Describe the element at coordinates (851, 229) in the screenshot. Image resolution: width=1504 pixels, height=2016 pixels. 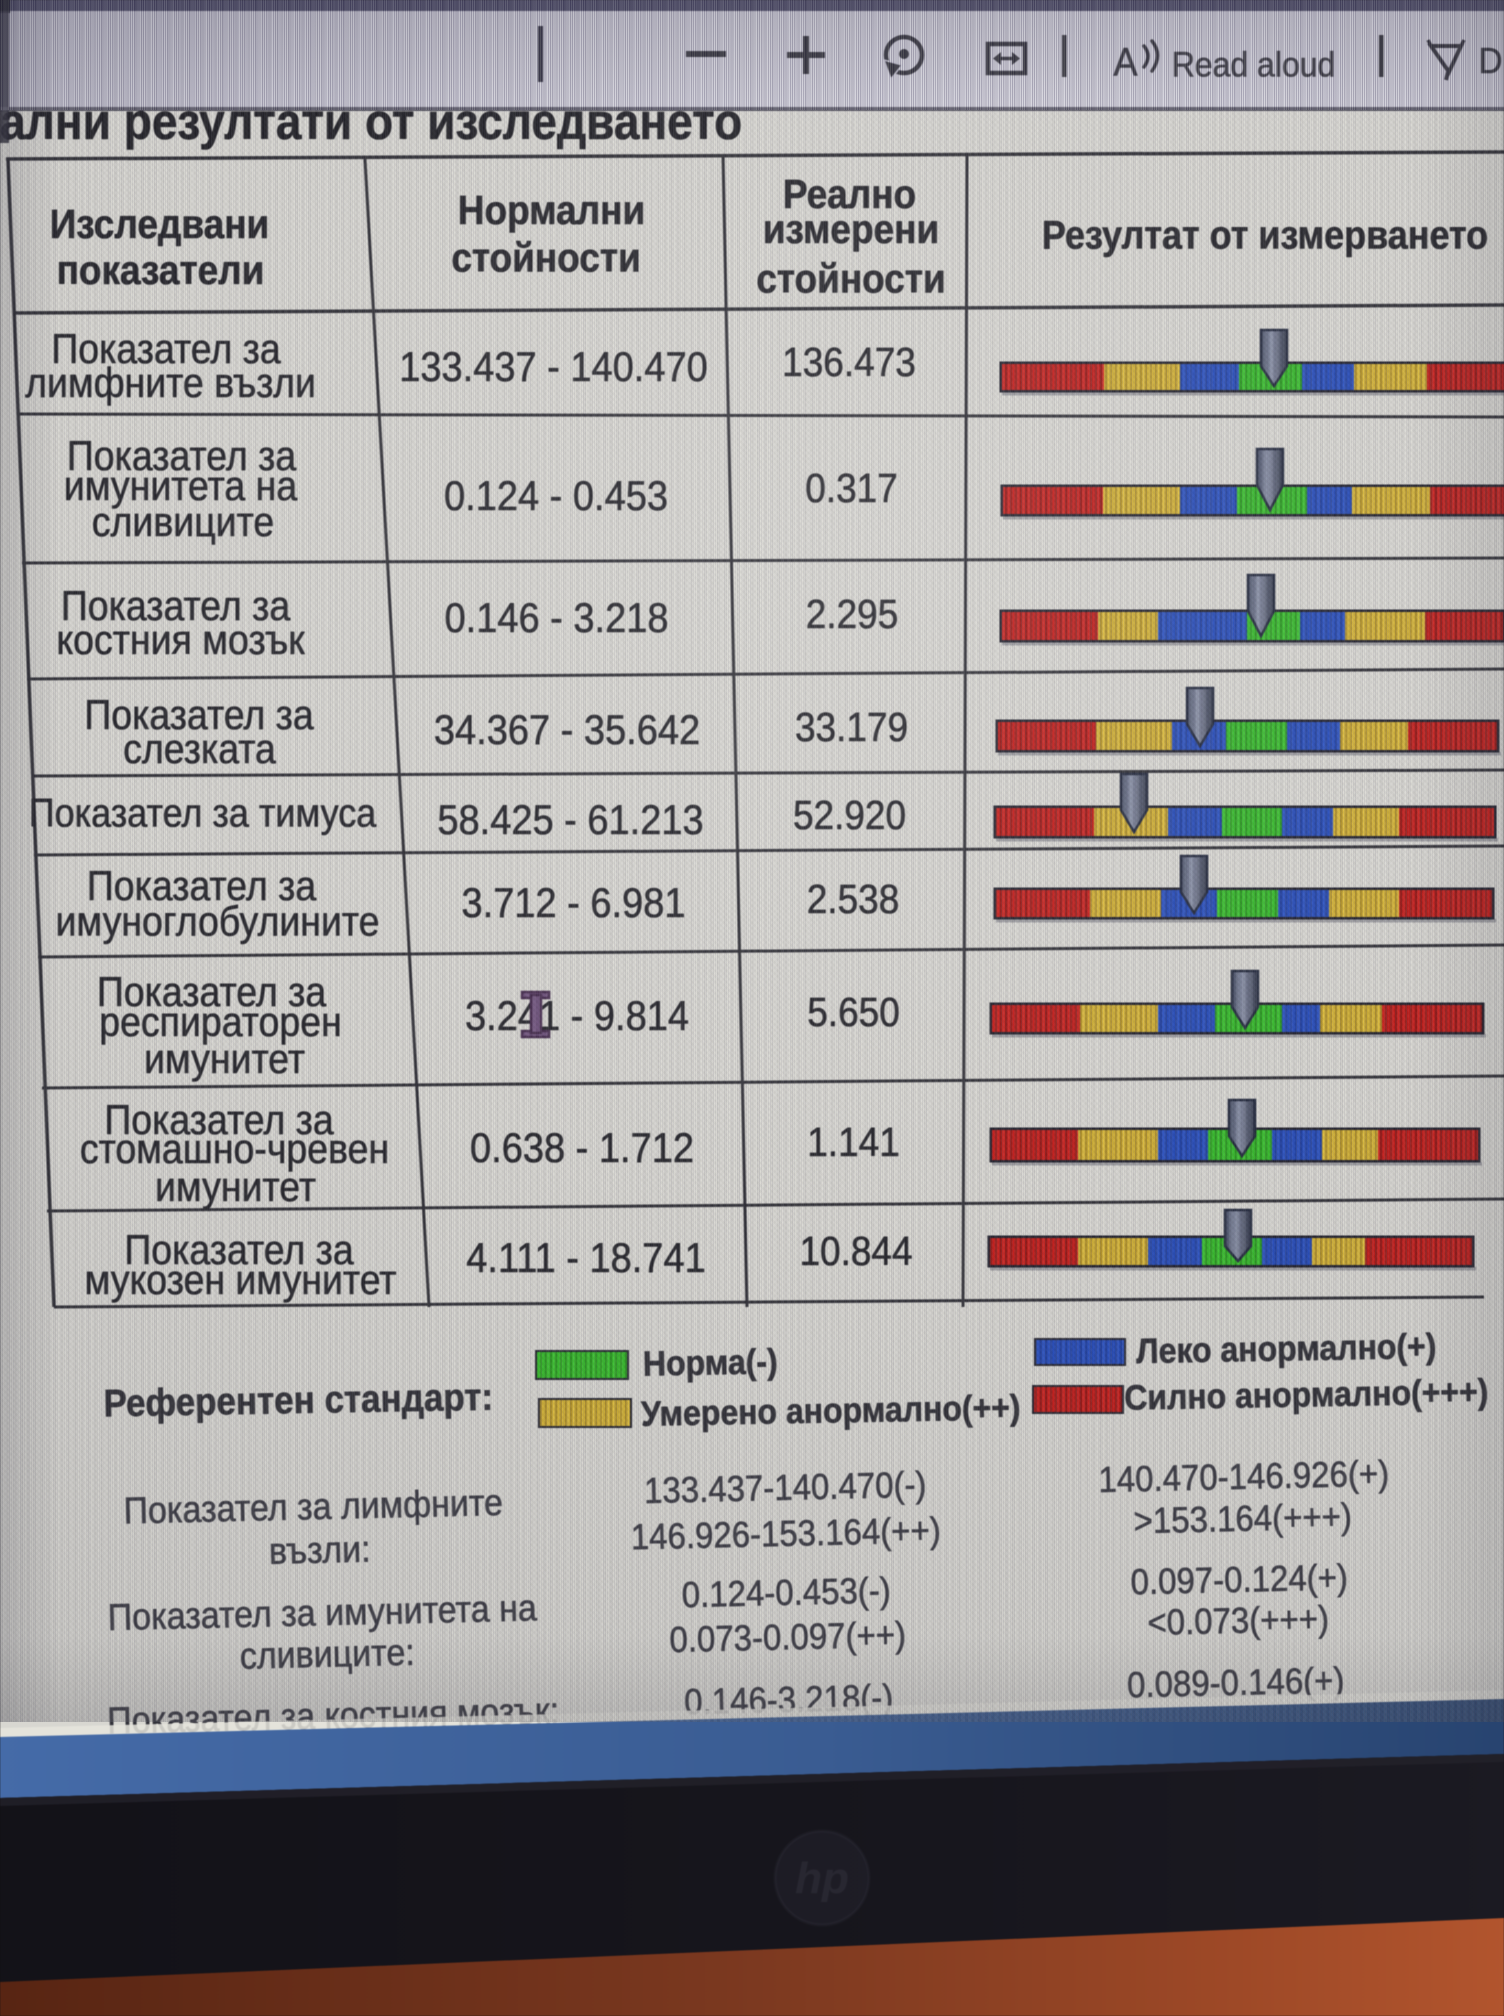
I see `svg-text: измерени` at that location.